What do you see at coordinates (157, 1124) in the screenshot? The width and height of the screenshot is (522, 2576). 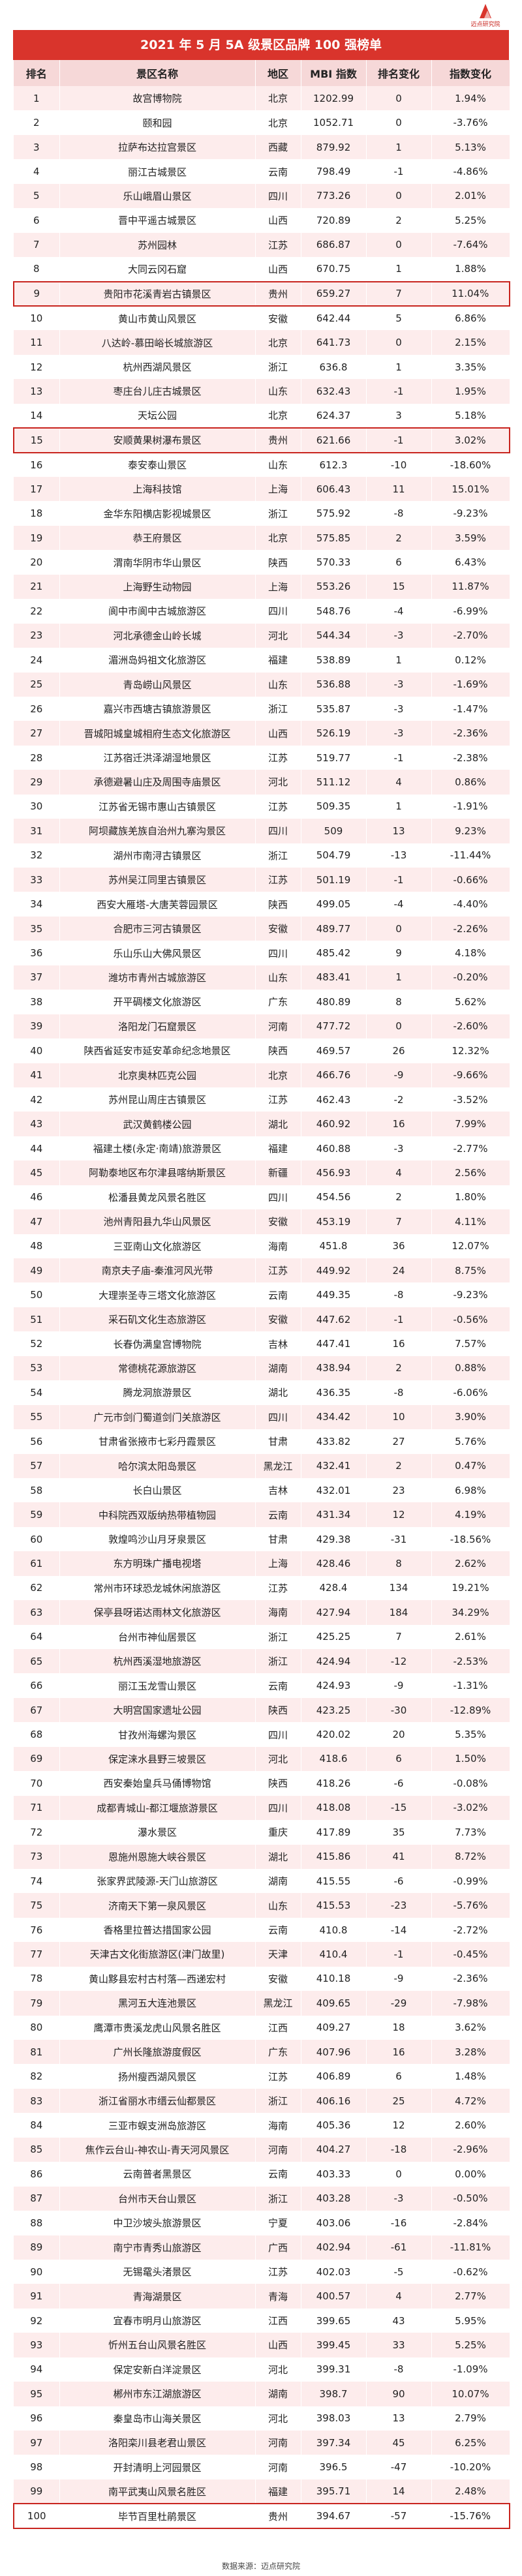 I see `cell-scenic-name: 武汉黄鹤楼公园` at bounding box center [157, 1124].